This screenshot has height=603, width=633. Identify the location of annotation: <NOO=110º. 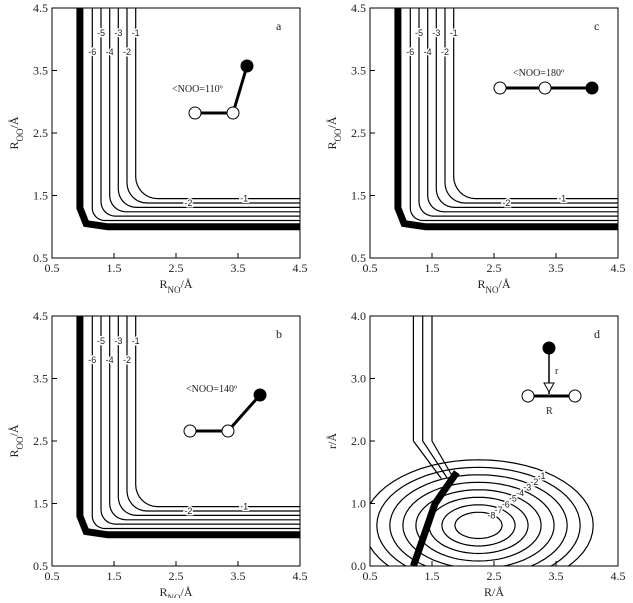
(197, 89).